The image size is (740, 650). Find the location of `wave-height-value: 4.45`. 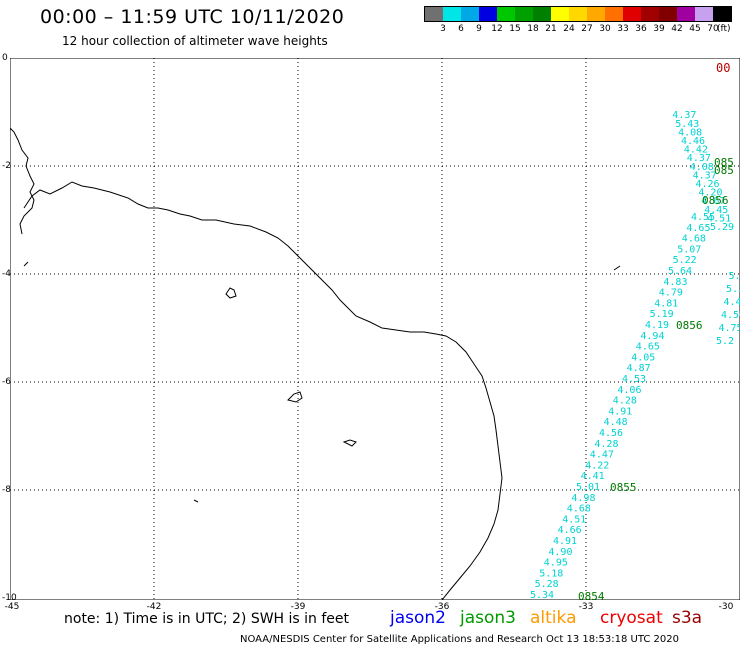

wave-height-value: 4.45 is located at coordinates (716, 210).